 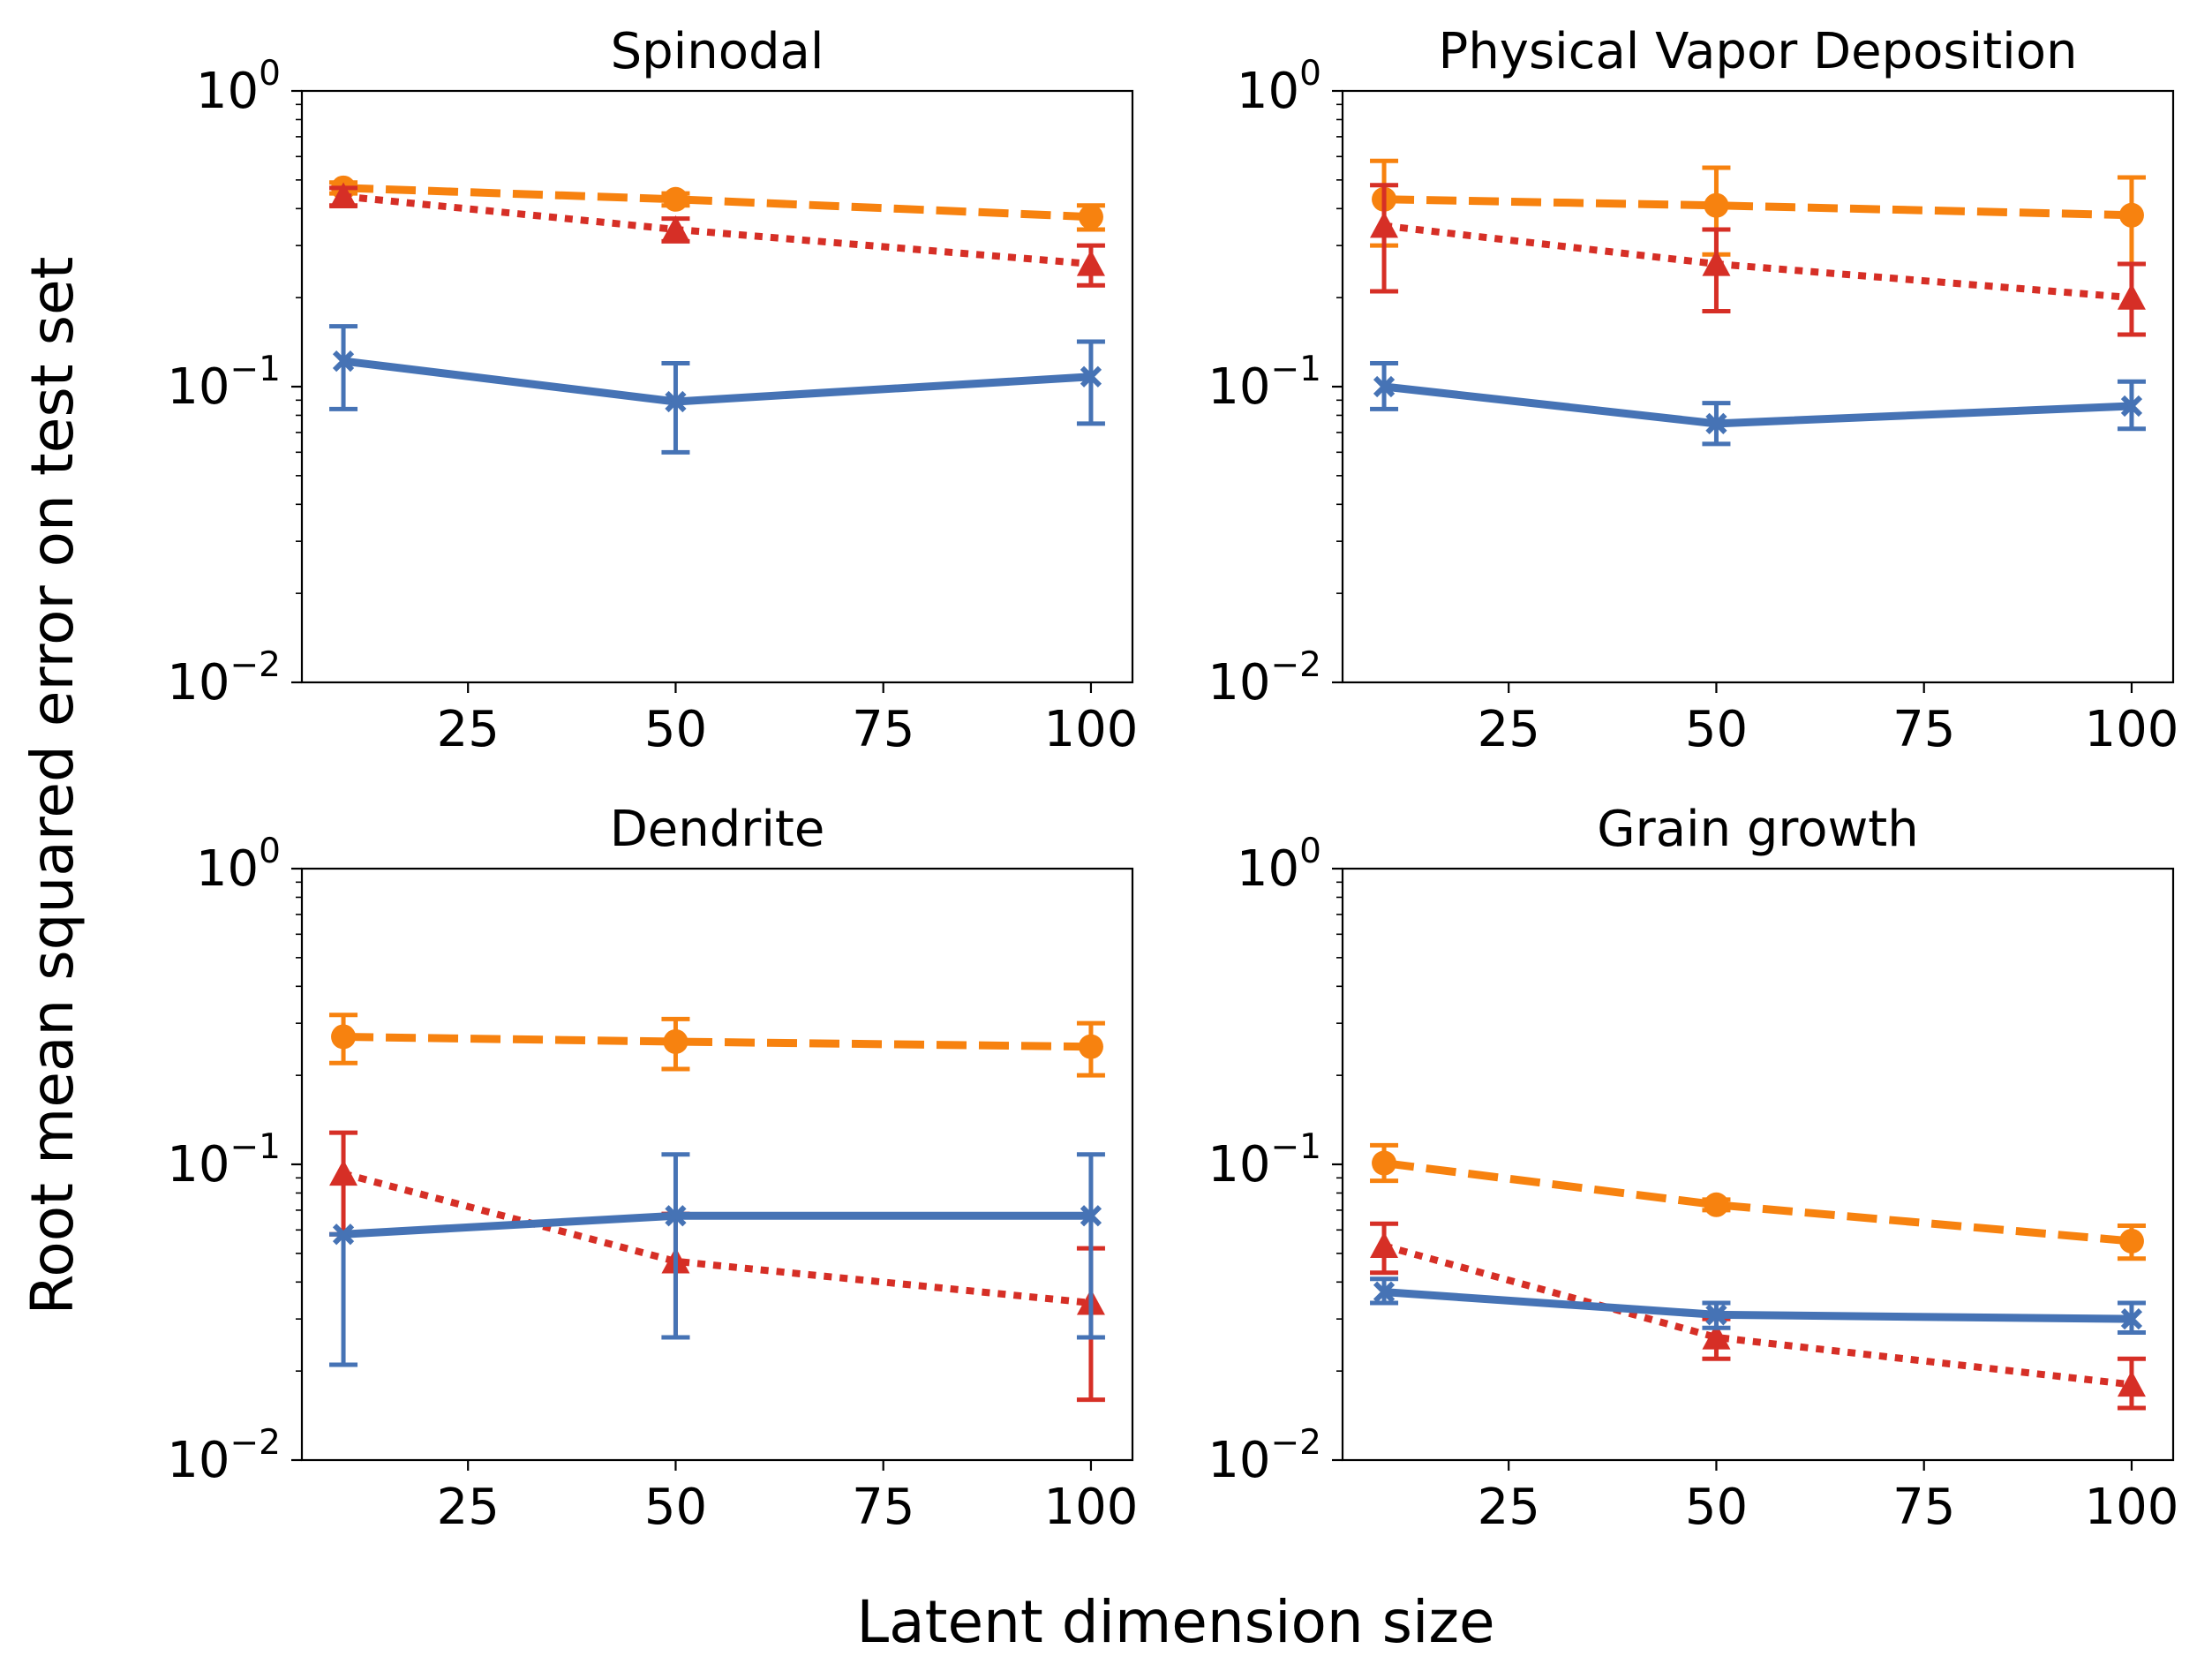 What do you see at coordinates (717, 829) in the screenshot?
I see `panel-title: Dendrite` at bounding box center [717, 829].